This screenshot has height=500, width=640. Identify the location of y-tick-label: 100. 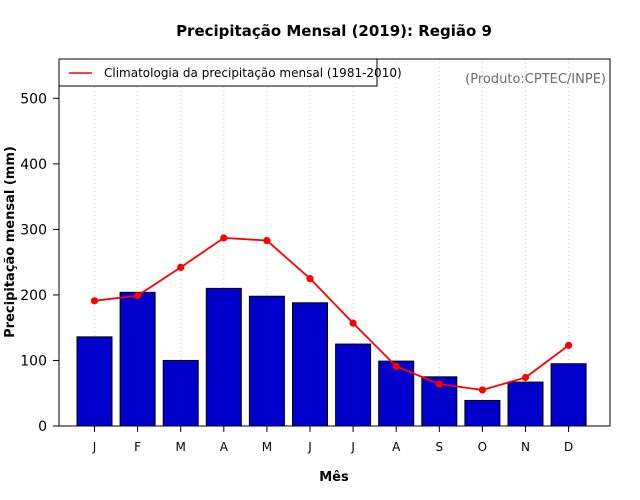
(33, 361).